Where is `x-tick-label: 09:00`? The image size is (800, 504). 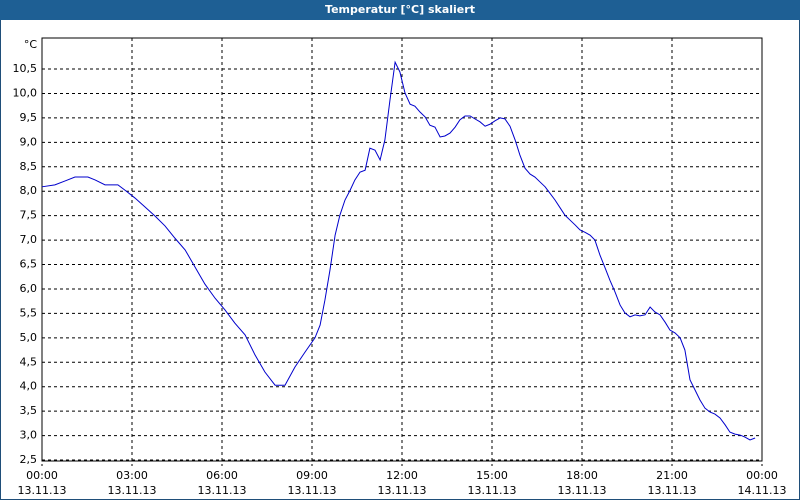
x-tick-label: 09:00 is located at coordinates (312, 475).